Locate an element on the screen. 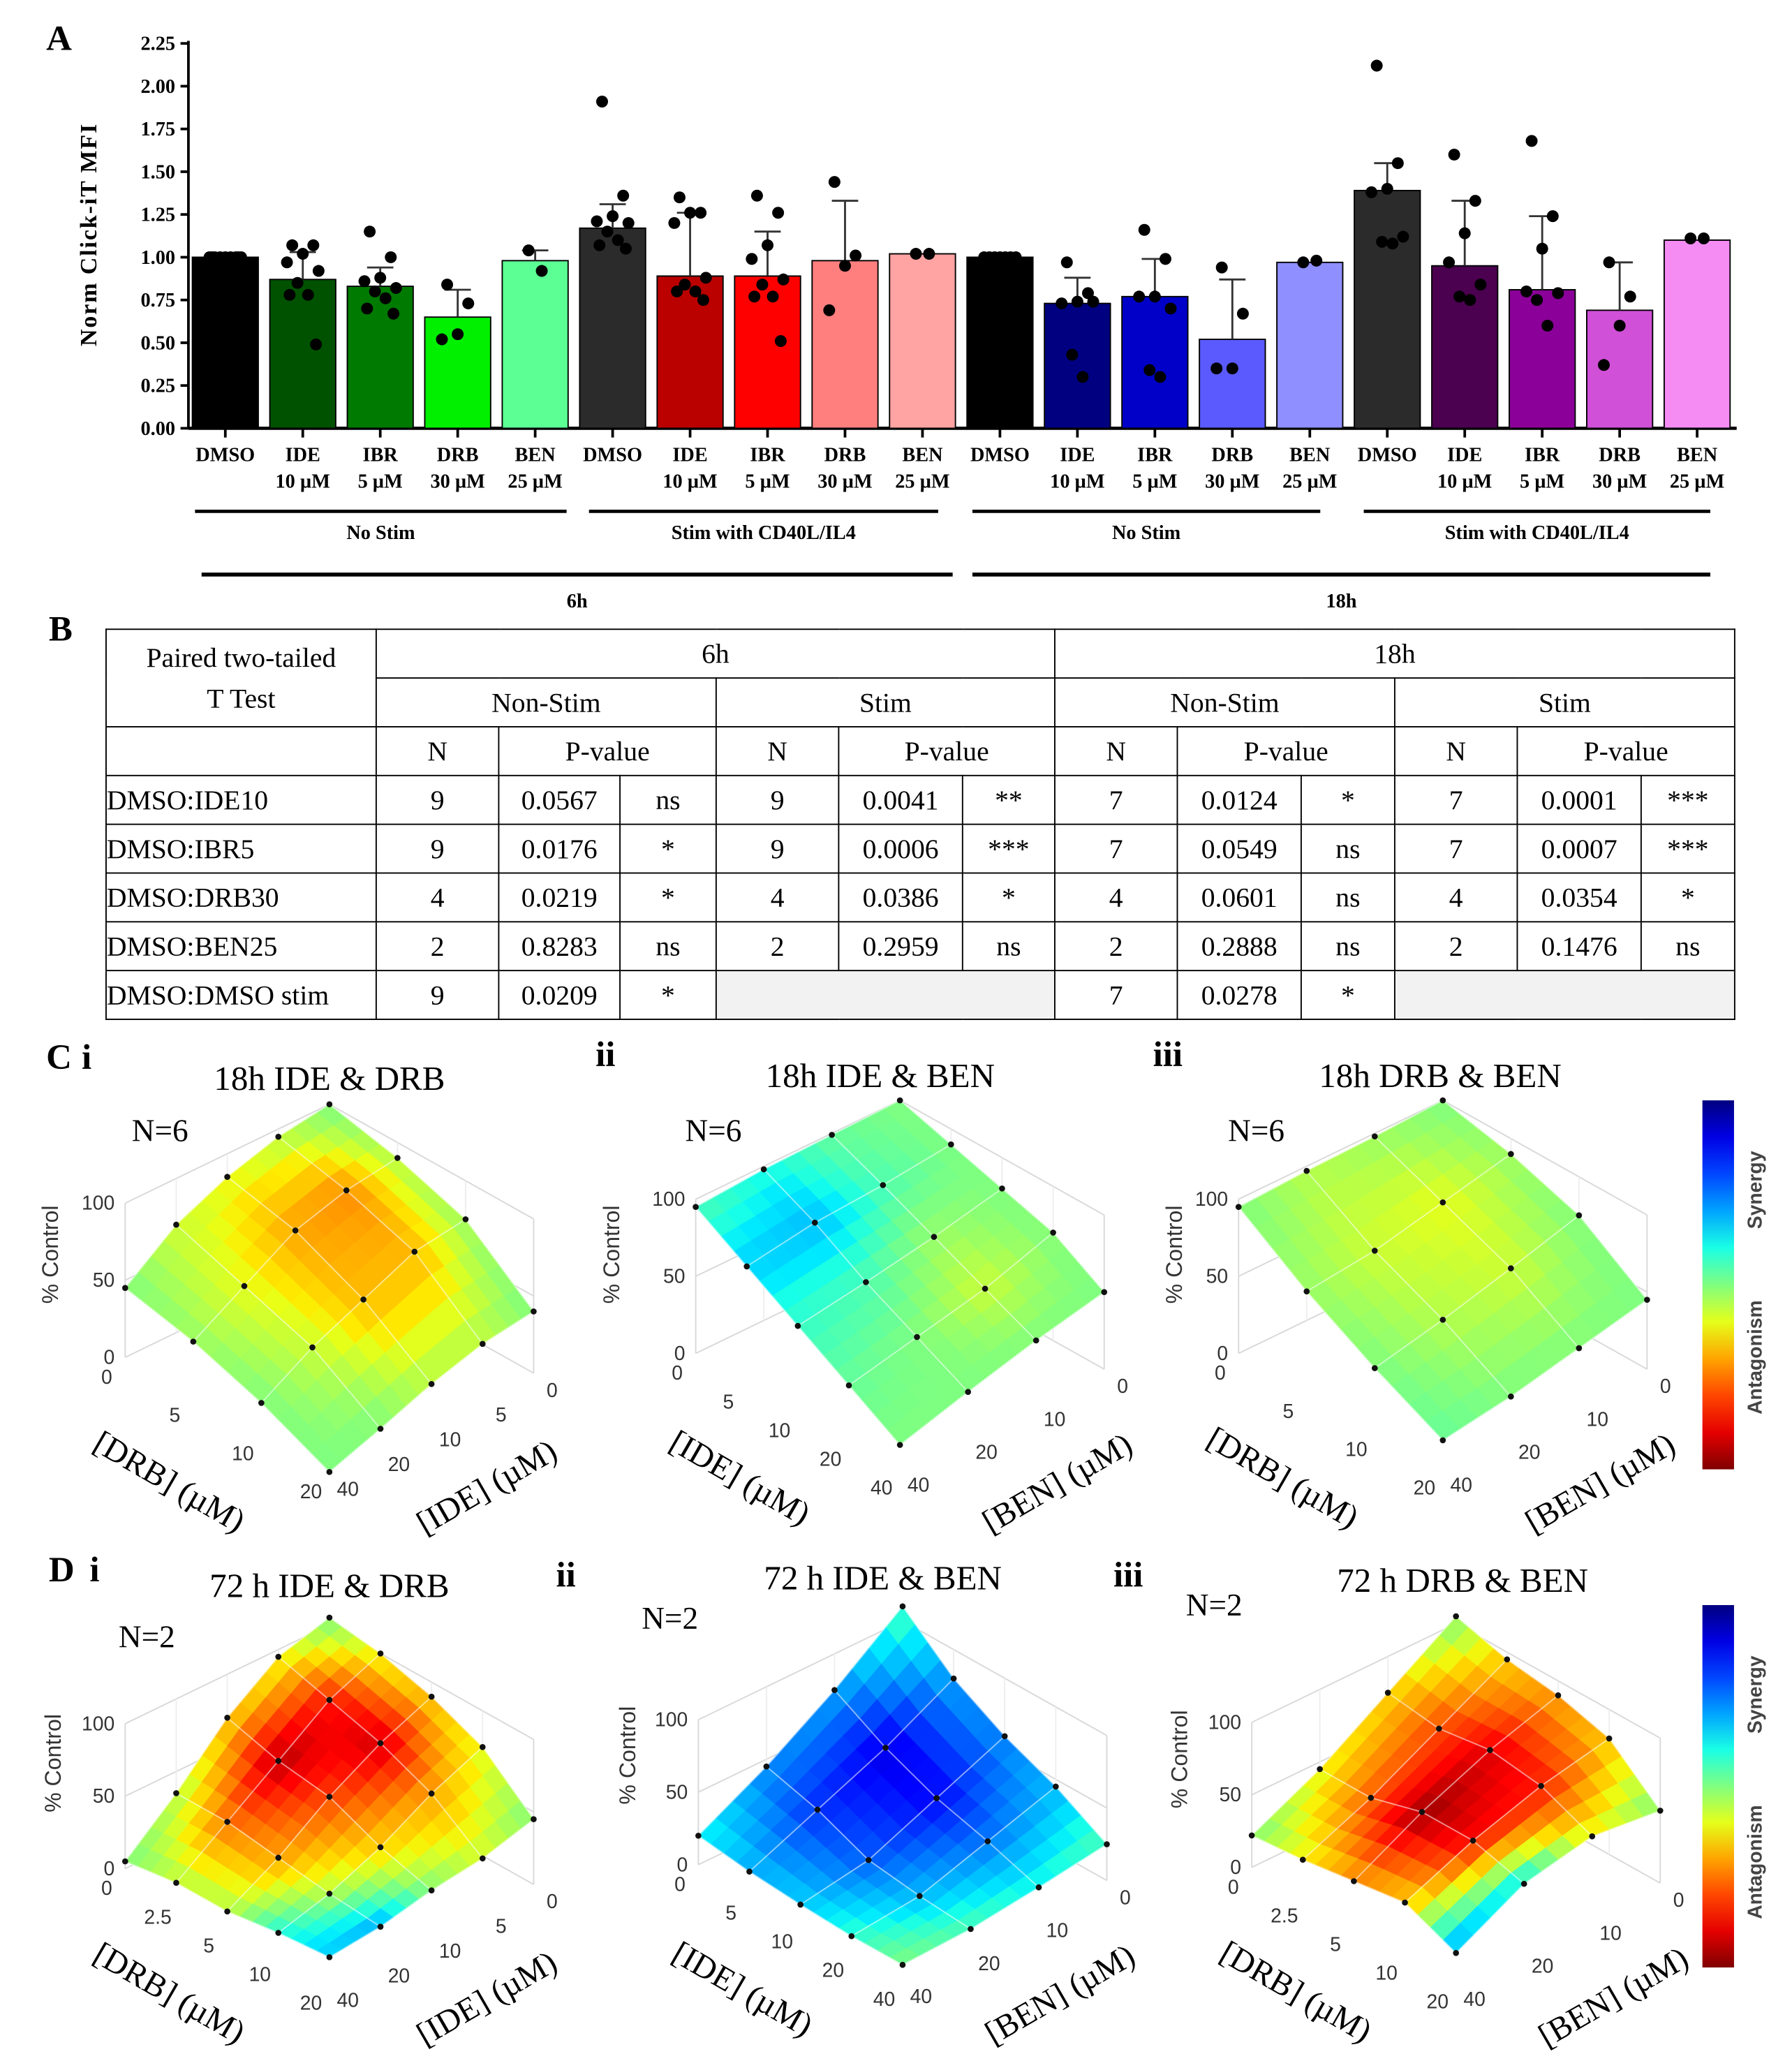 Image resolution: width=1792 pixels, height=2061 pixels. col-axis-tick-label: 10 is located at coordinates (1598, 1419).